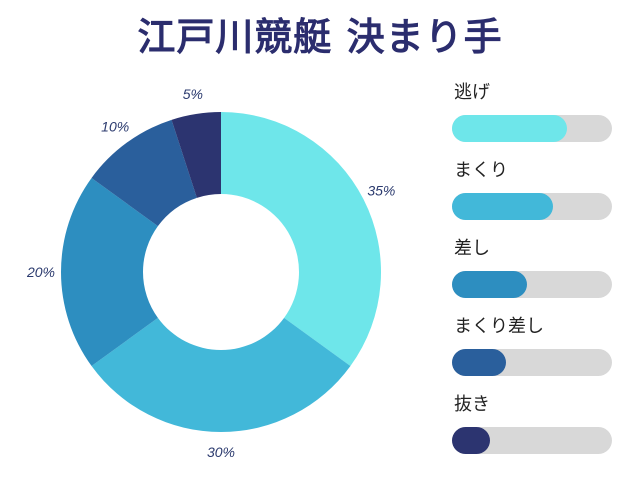 Image resolution: width=640 pixels, height=481 pixels. Describe the element at coordinates (481, 170) in the screenshot. I see `legend-label: まくり` at that location.